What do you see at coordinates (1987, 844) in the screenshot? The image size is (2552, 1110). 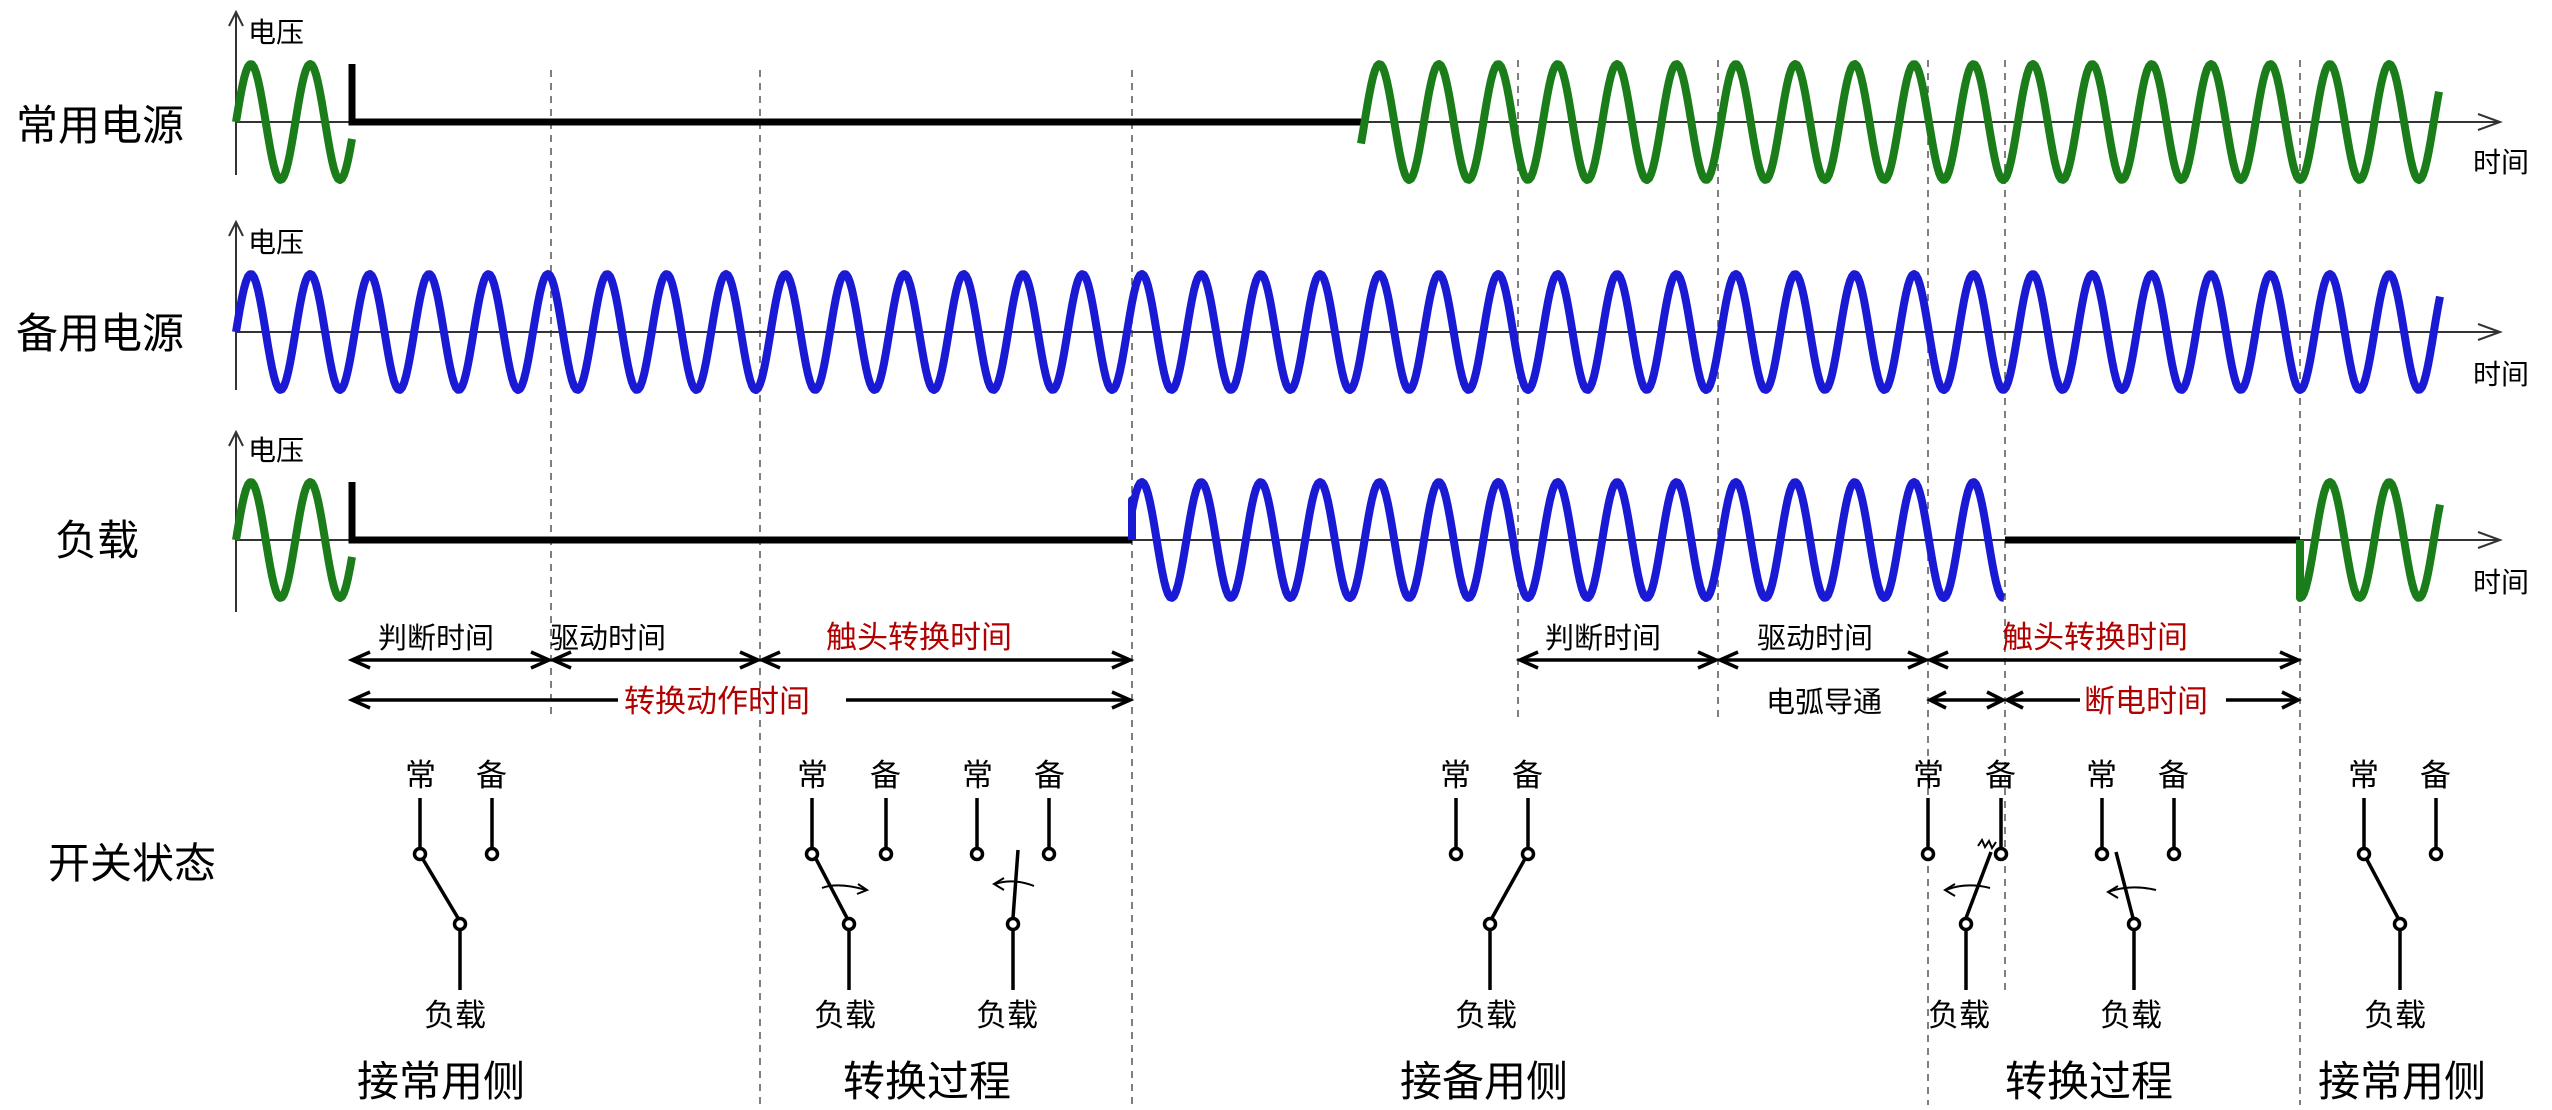 I see `arc-spark-icon` at bounding box center [1987, 844].